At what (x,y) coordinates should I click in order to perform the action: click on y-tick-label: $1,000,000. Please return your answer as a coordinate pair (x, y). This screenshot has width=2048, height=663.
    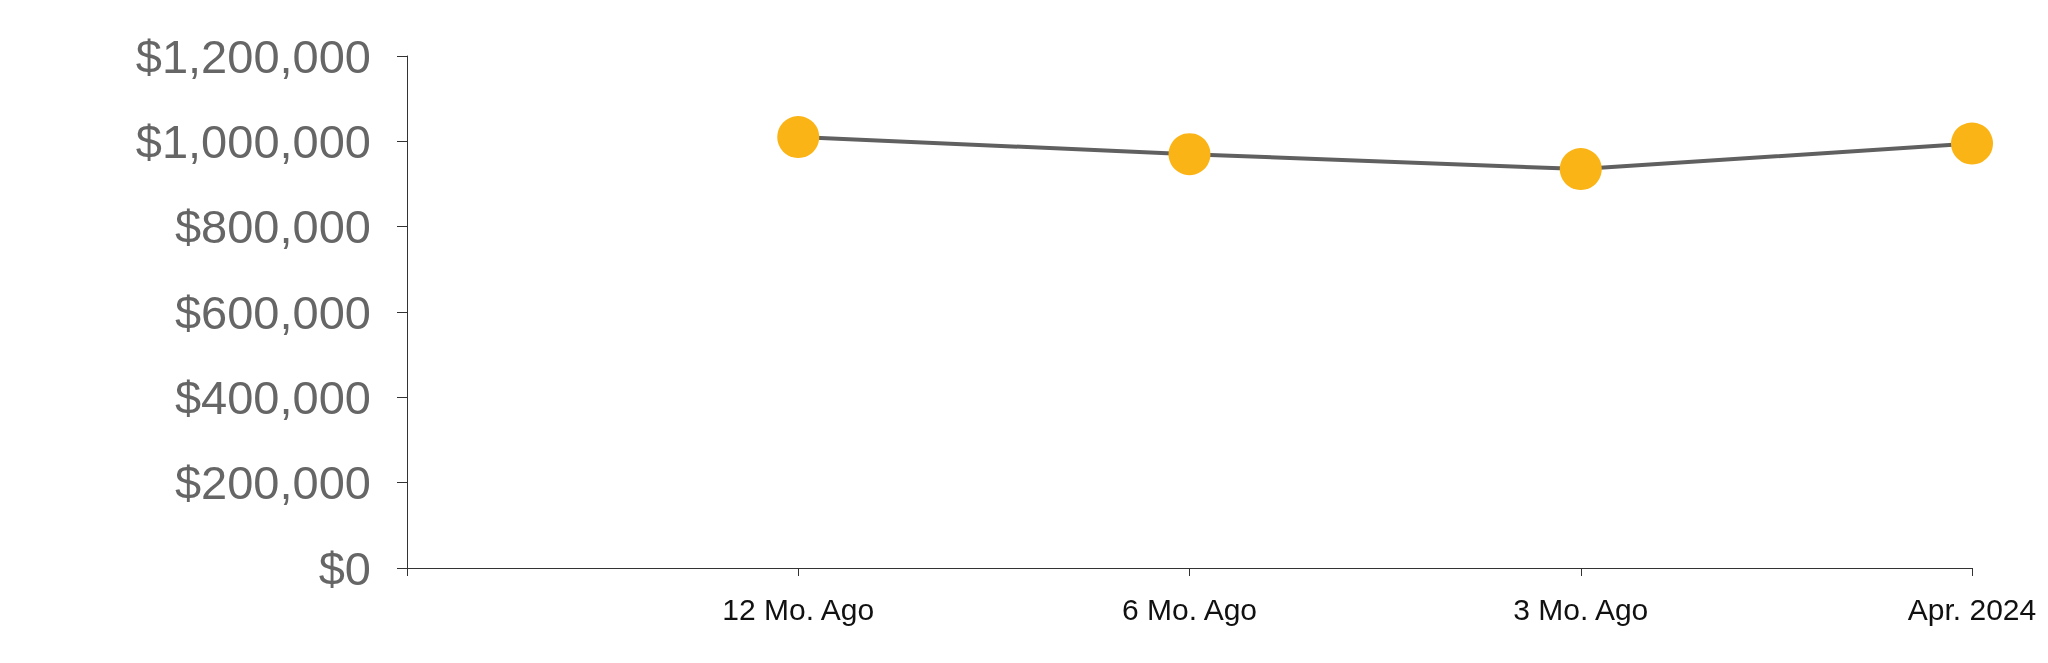
    Looking at the image, I should click on (253, 141).